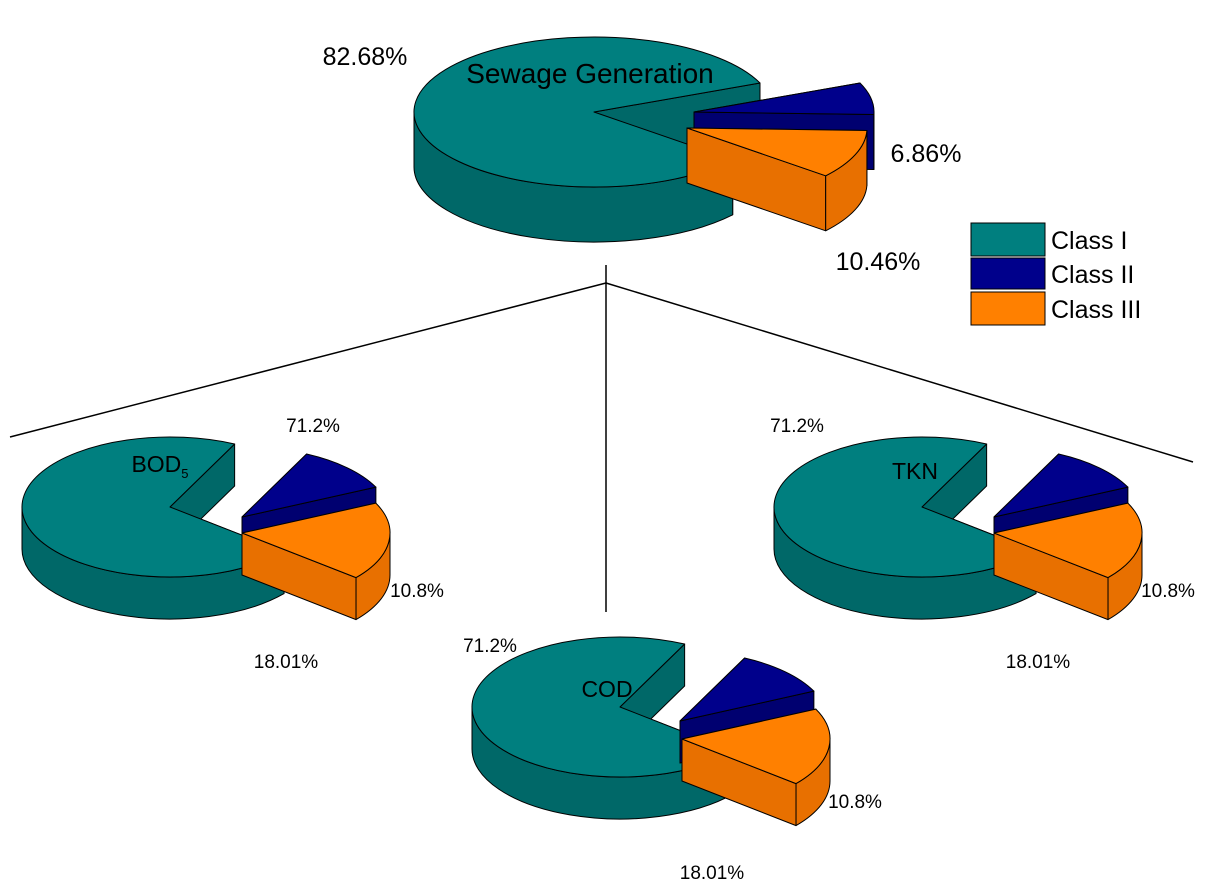 The height and width of the screenshot is (896, 1212). Describe the element at coordinates (308, 360) in the screenshot. I see `connector-left` at that location.